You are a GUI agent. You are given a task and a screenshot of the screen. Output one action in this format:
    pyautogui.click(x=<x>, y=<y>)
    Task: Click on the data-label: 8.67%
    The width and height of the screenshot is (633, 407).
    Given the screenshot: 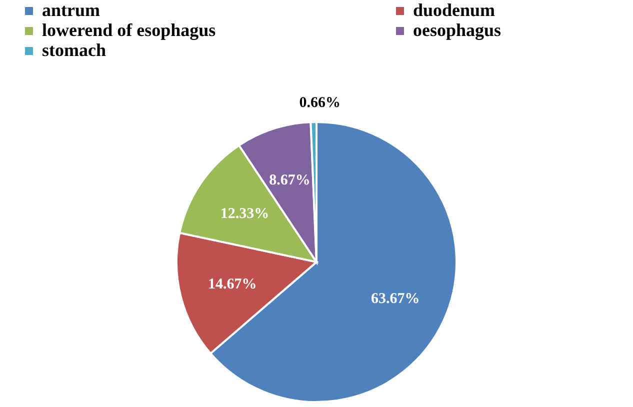 What is the action you would take?
    pyautogui.click(x=289, y=180)
    